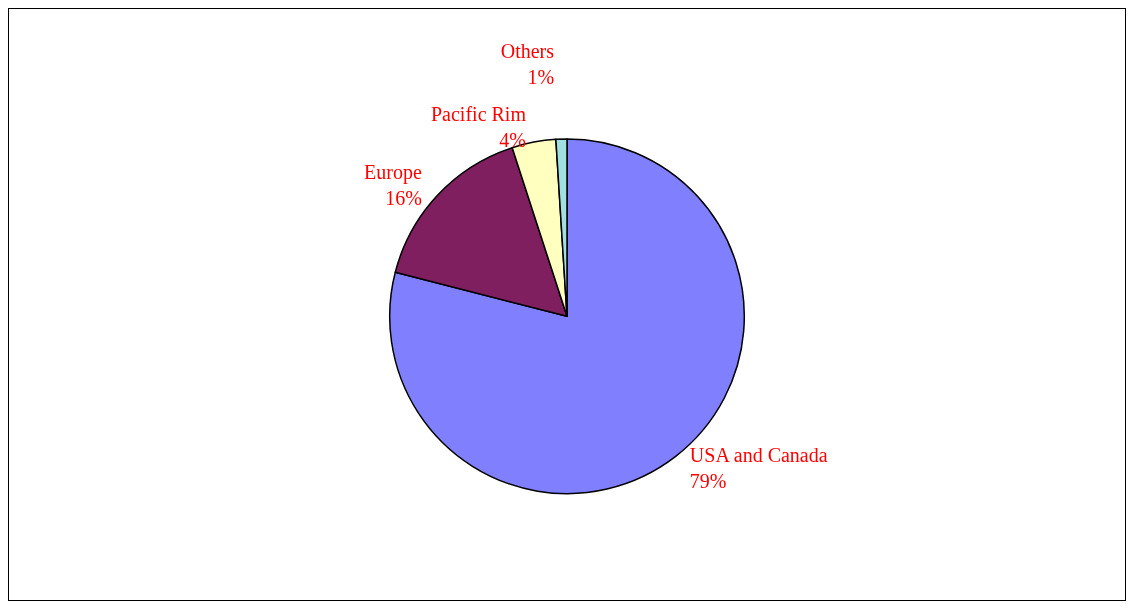 The height and width of the screenshot is (609, 1134). Describe the element at coordinates (403, 197) in the screenshot. I see `data-label: 16%` at that location.